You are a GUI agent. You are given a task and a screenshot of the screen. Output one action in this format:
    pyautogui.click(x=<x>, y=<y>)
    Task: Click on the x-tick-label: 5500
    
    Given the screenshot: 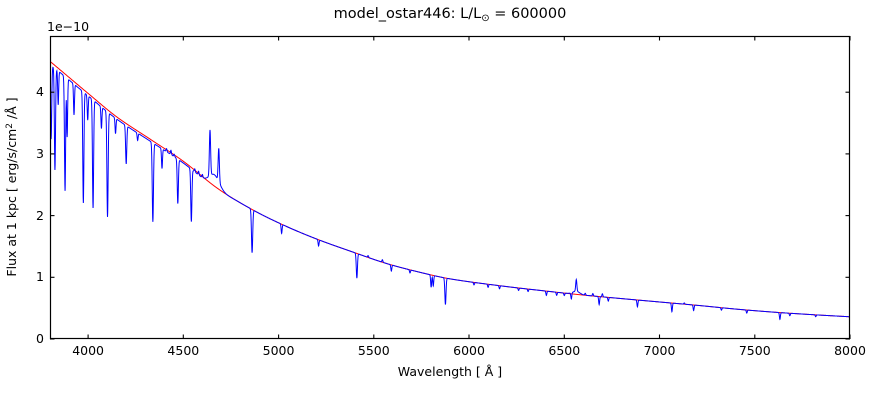 What is the action you would take?
    pyautogui.click(x=373, y=350)
    